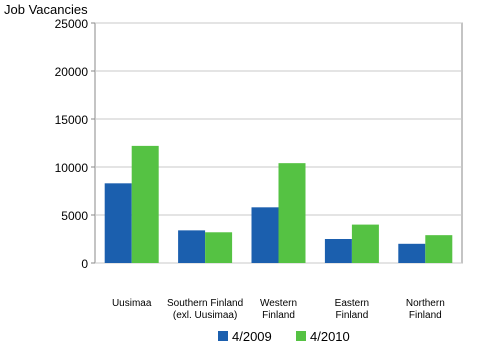  What do you see at coordinates (72, 168) in the screenshot?
I see `y-tick-label: 10000` at bounding box center [72, 168].